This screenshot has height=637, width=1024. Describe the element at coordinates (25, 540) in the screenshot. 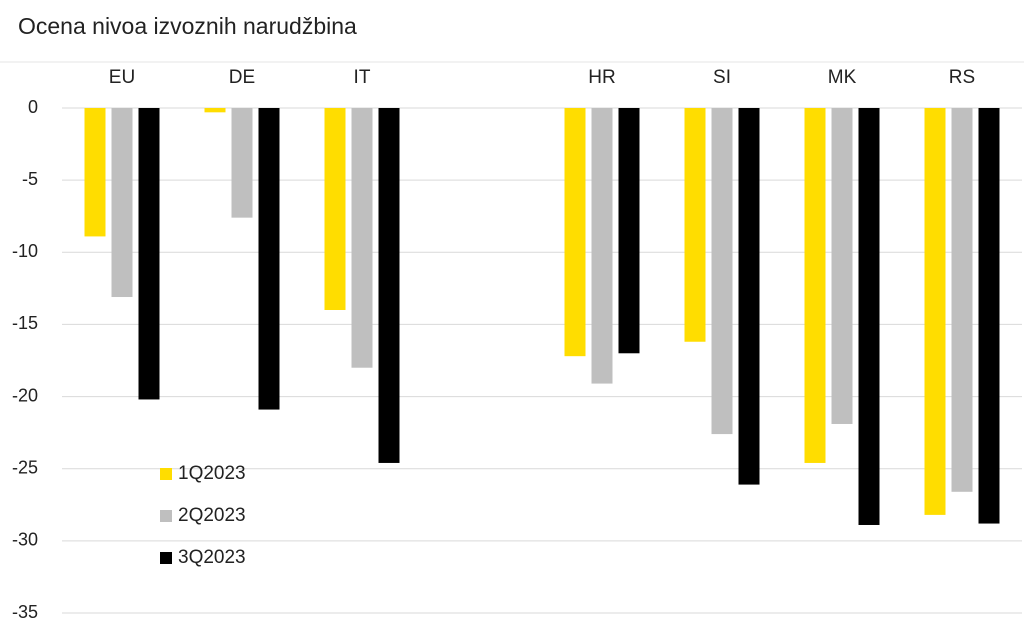

I see `y-tick-label: -30` at that location.